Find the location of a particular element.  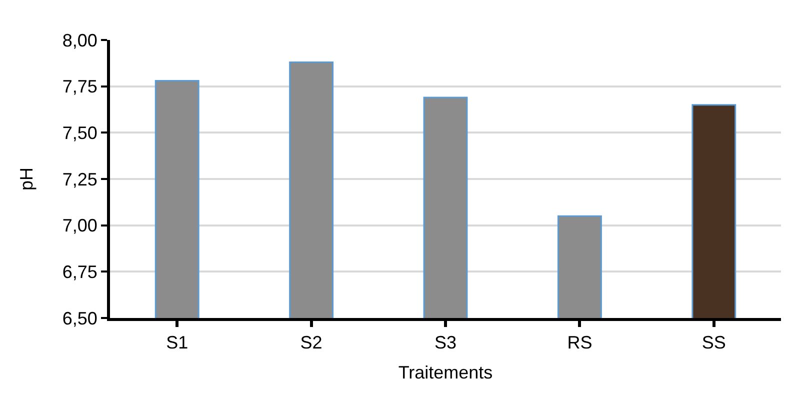

x-tick-label: S2 is located at coordinates (311, 342).